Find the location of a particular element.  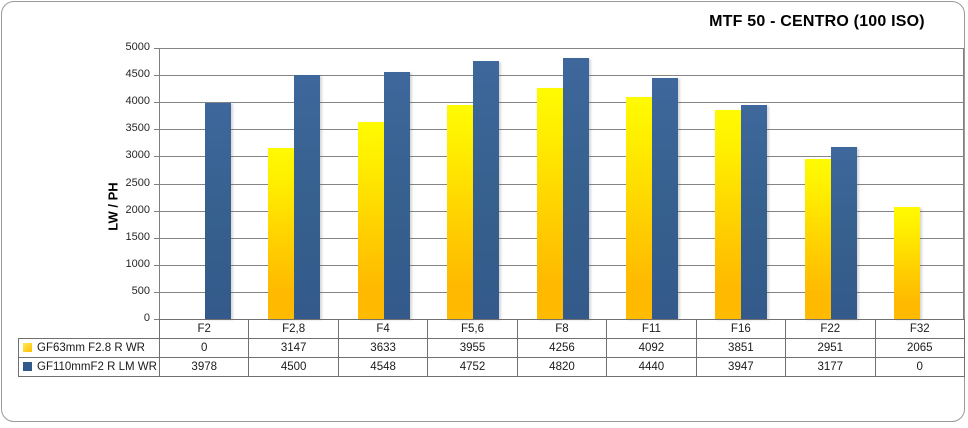

series-name-label: GF63mm F2.8 R WR is located at coordinates (91, 348).